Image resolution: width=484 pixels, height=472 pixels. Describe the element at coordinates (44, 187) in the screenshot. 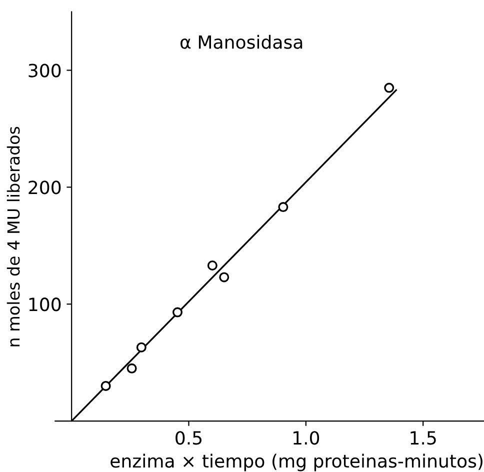

I see `y-tick-label: 200` at that location.